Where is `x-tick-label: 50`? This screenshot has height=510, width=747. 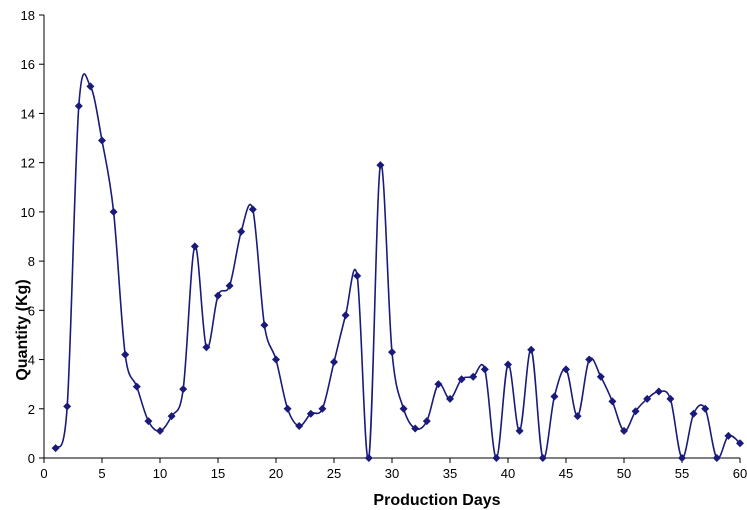
x-tick-label: 50 is located at coordinates (624, 473).